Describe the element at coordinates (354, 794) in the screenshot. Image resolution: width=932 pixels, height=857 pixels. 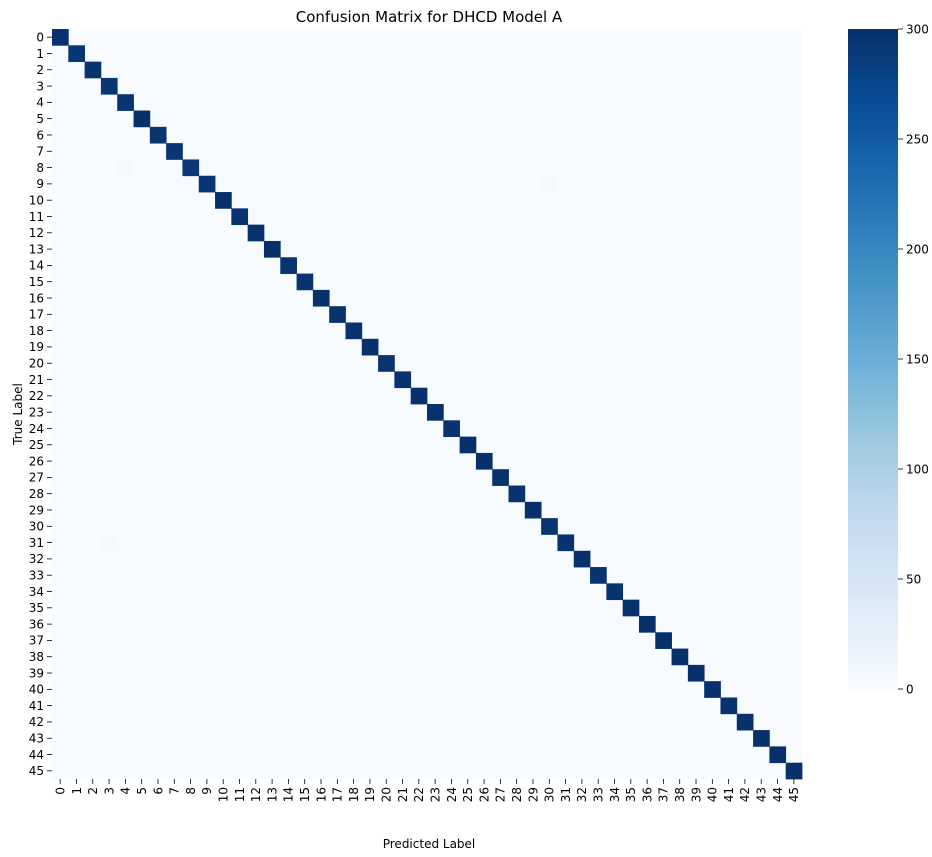
I see `x-tick-label: 18` at that location.